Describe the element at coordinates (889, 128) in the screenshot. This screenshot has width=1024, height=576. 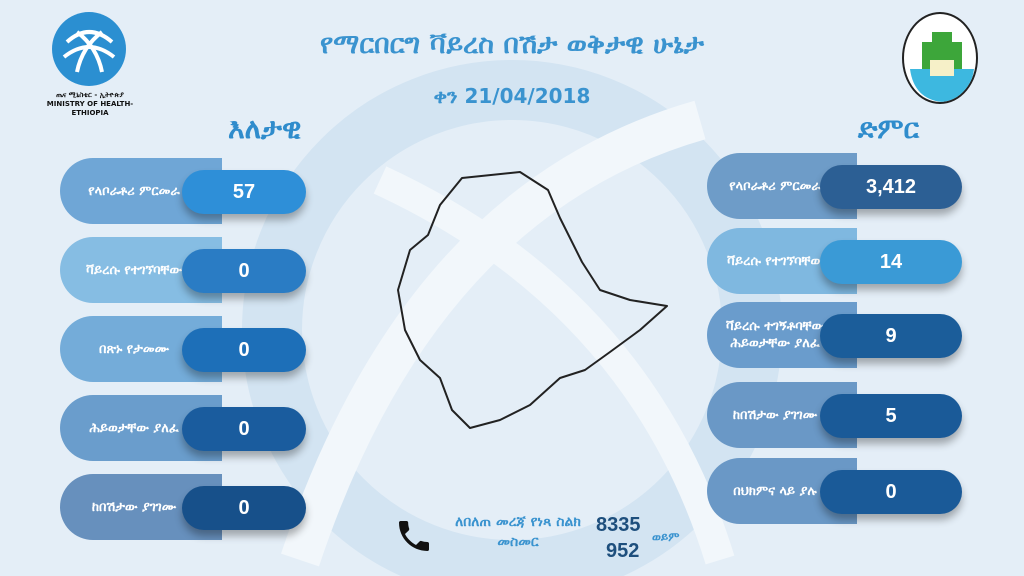
I see `total-heading: ድምር` at that location.